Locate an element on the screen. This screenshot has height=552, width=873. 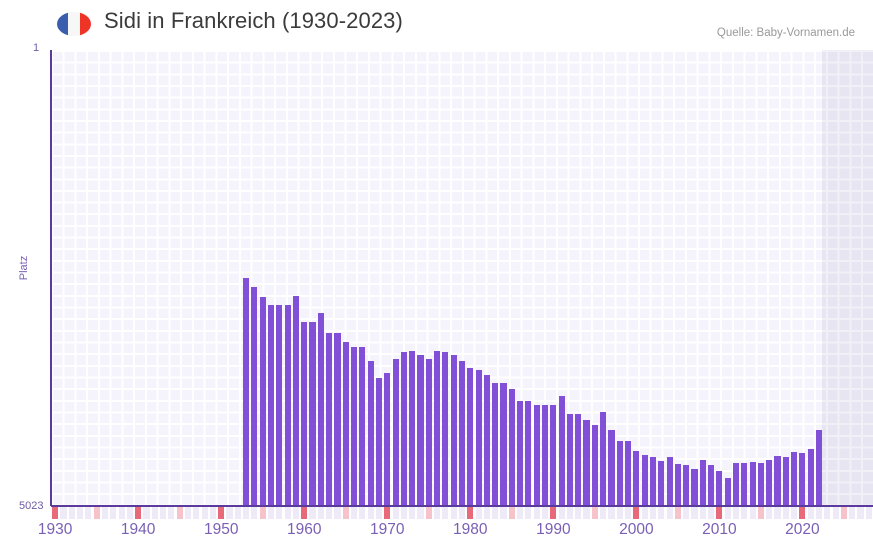
tick-faint-1958 is located at coordinates (287, 513).